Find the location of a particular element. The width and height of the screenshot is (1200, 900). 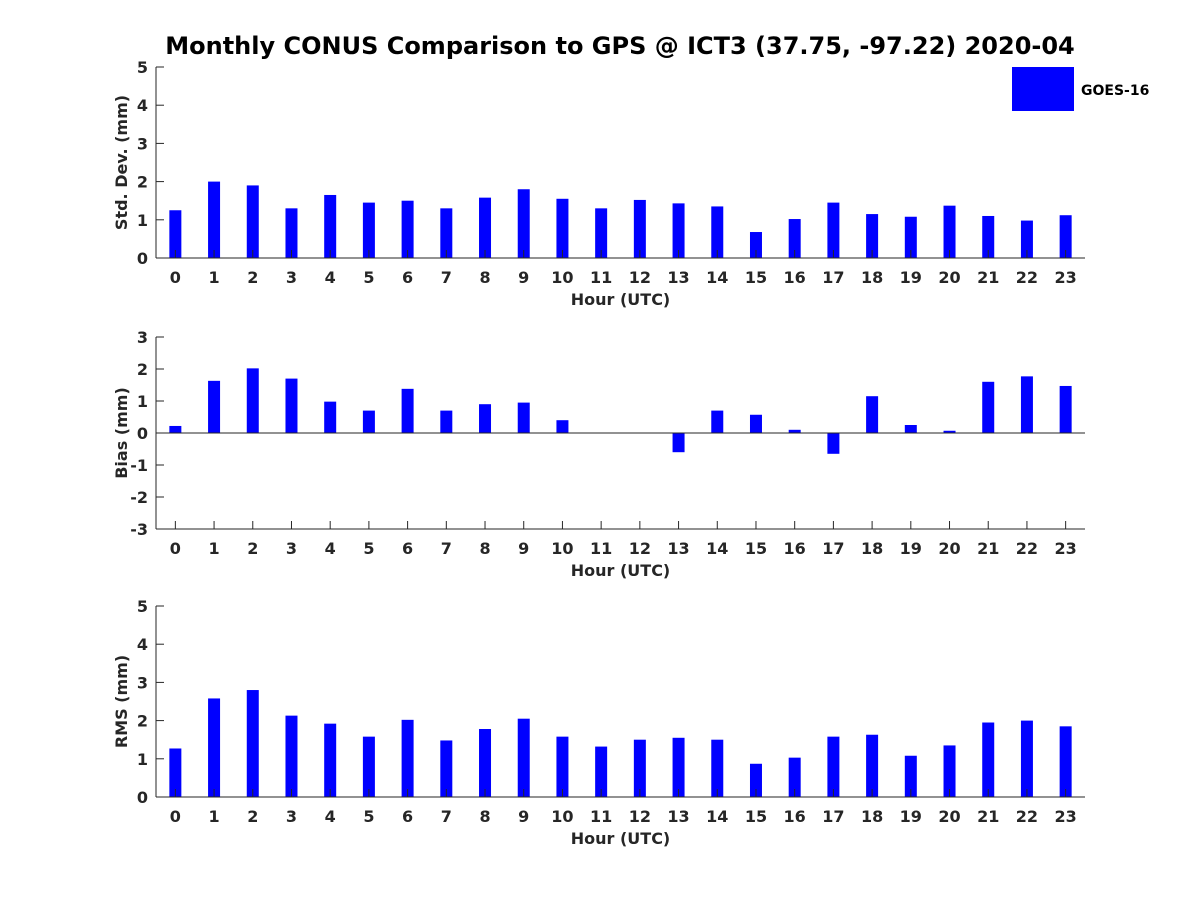

y-tick-label-std-1: 1 is located at coordinates (142, 220).